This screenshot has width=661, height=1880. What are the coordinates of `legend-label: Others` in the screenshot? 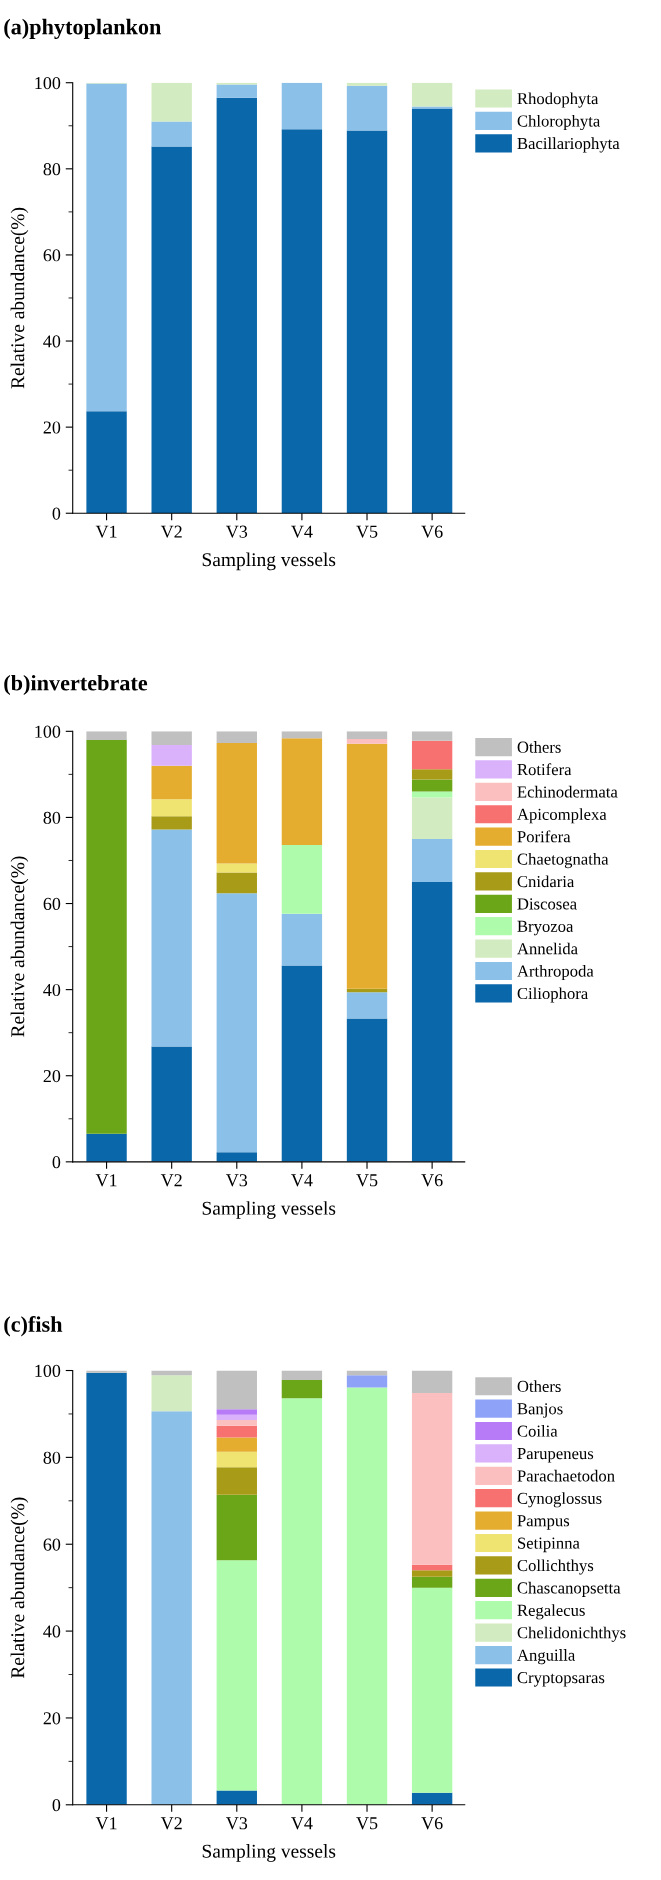 It's located at (539, 1386).